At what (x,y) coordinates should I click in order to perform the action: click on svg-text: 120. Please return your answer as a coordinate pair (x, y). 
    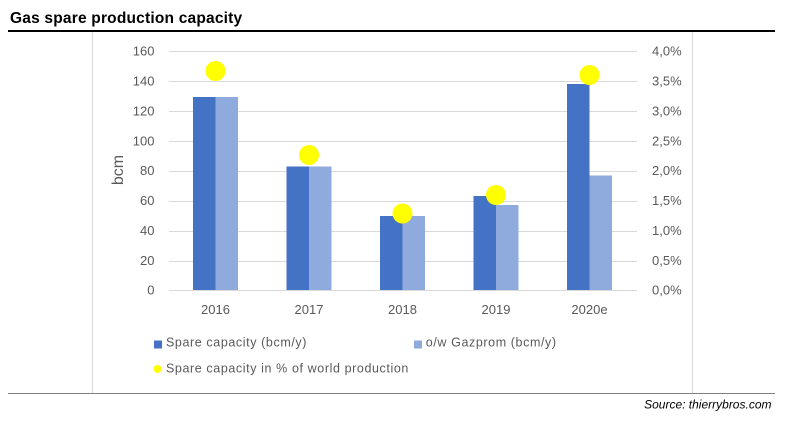
    Looking at the image, I should click on (144, 110).